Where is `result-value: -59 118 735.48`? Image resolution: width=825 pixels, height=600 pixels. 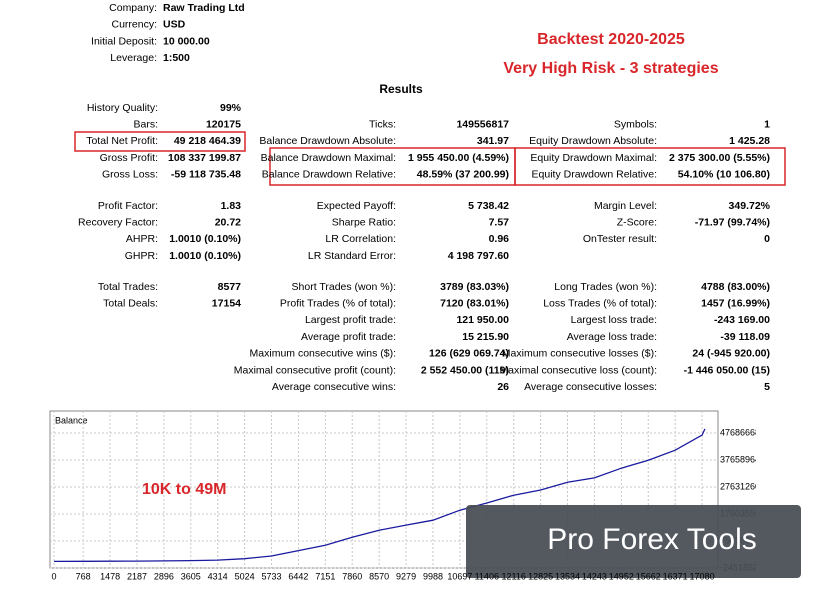 result-value: -59 118 735.48 is located at coordinates (206, 175).